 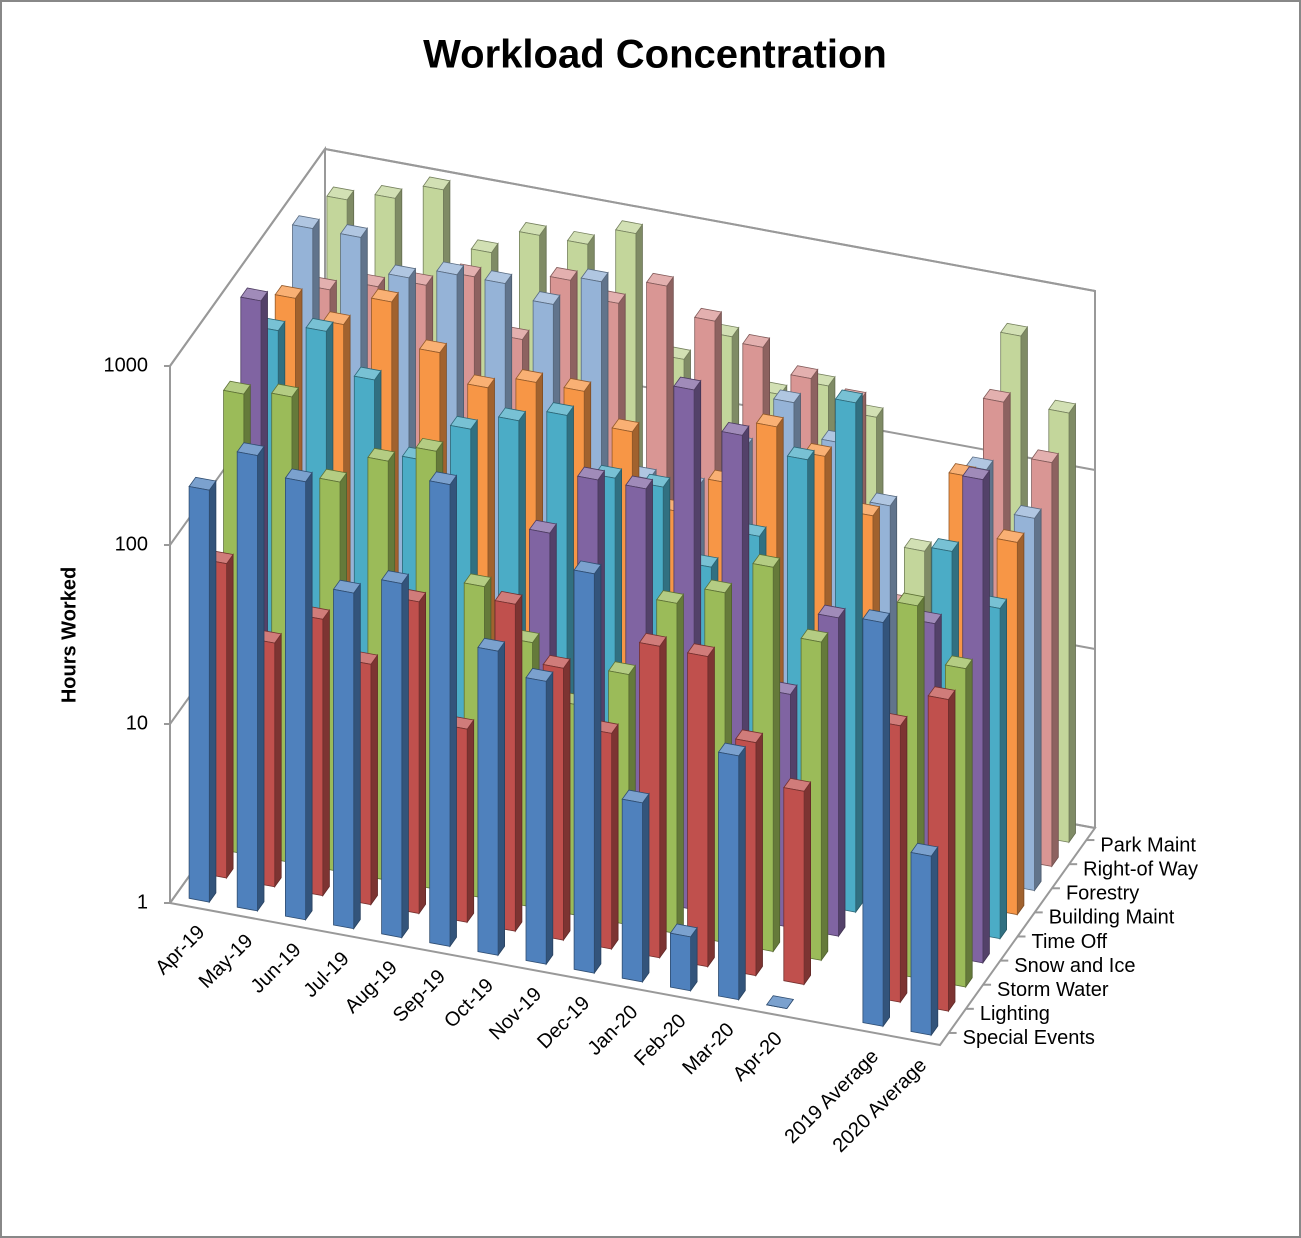 I want to click on y-tick-label: 1, so click(x=142, y=902).